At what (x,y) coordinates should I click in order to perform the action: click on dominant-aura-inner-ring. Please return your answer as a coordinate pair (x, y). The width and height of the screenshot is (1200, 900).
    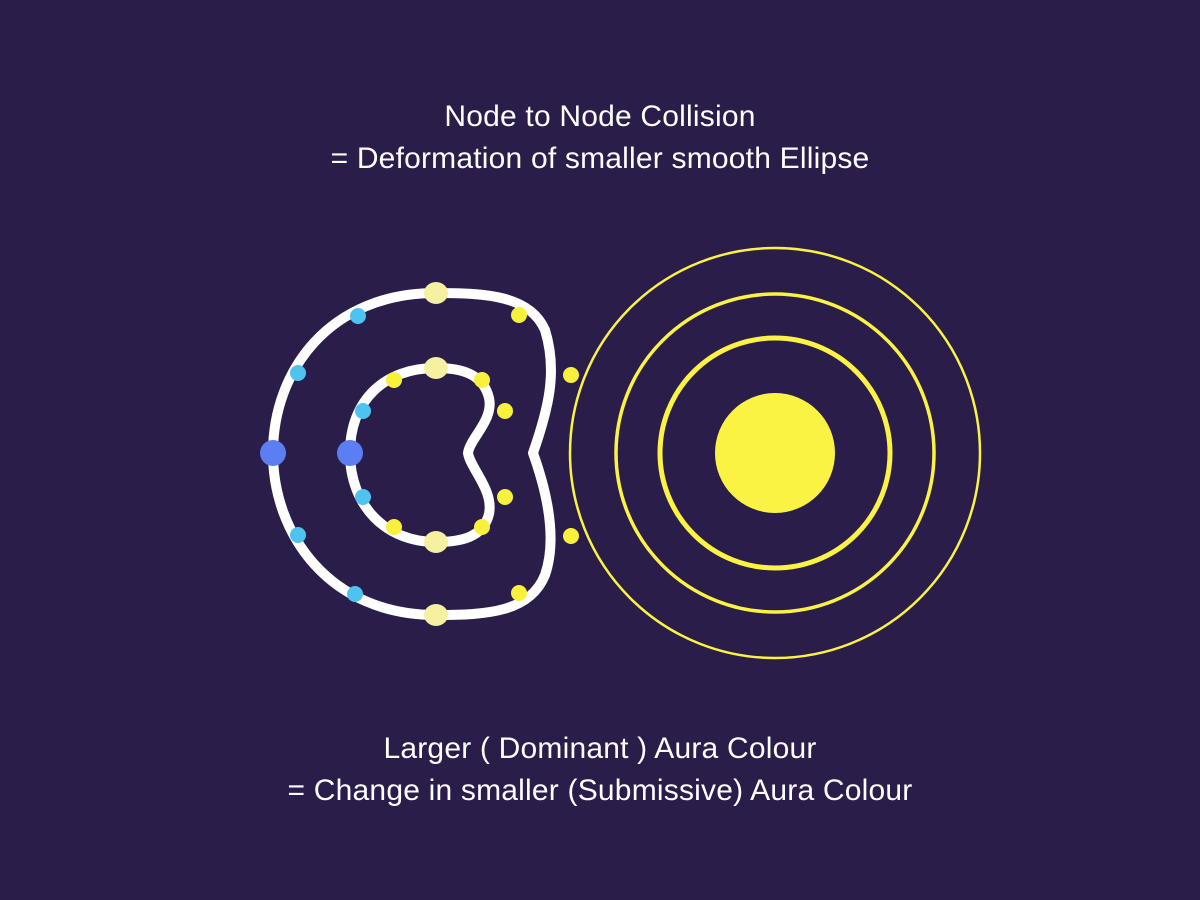
    Looking at the image, I should click on (775, 453).